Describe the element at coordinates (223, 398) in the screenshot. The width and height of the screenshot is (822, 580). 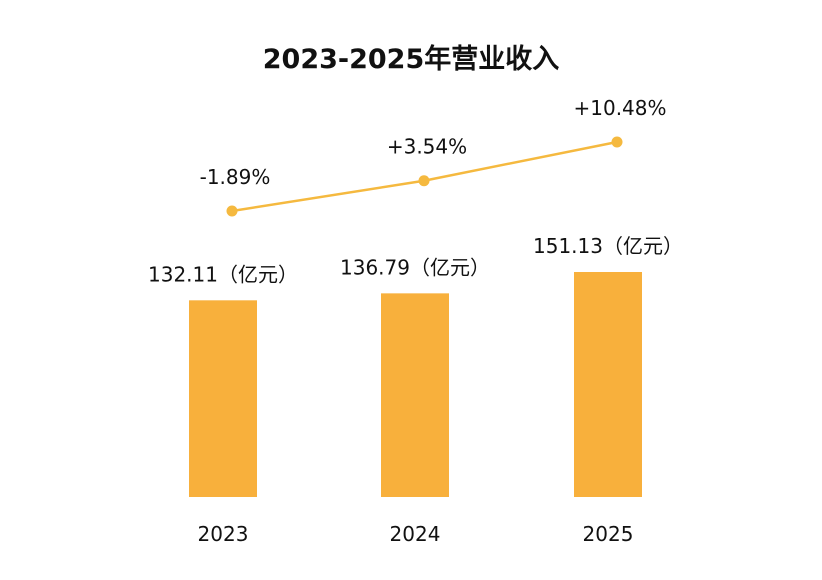
I see `bar-2023` at that location.